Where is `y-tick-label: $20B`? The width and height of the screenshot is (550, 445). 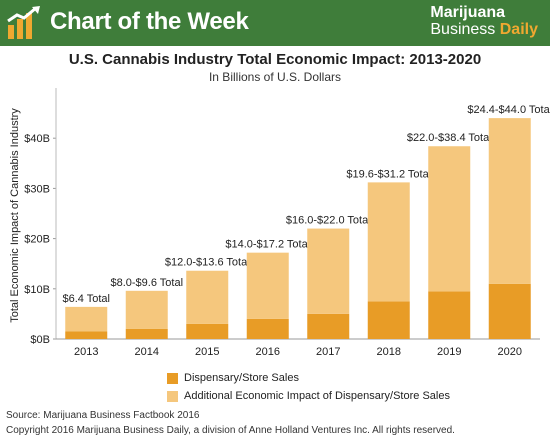
y-tick-label: $20B is located at coordinates (37, 240).